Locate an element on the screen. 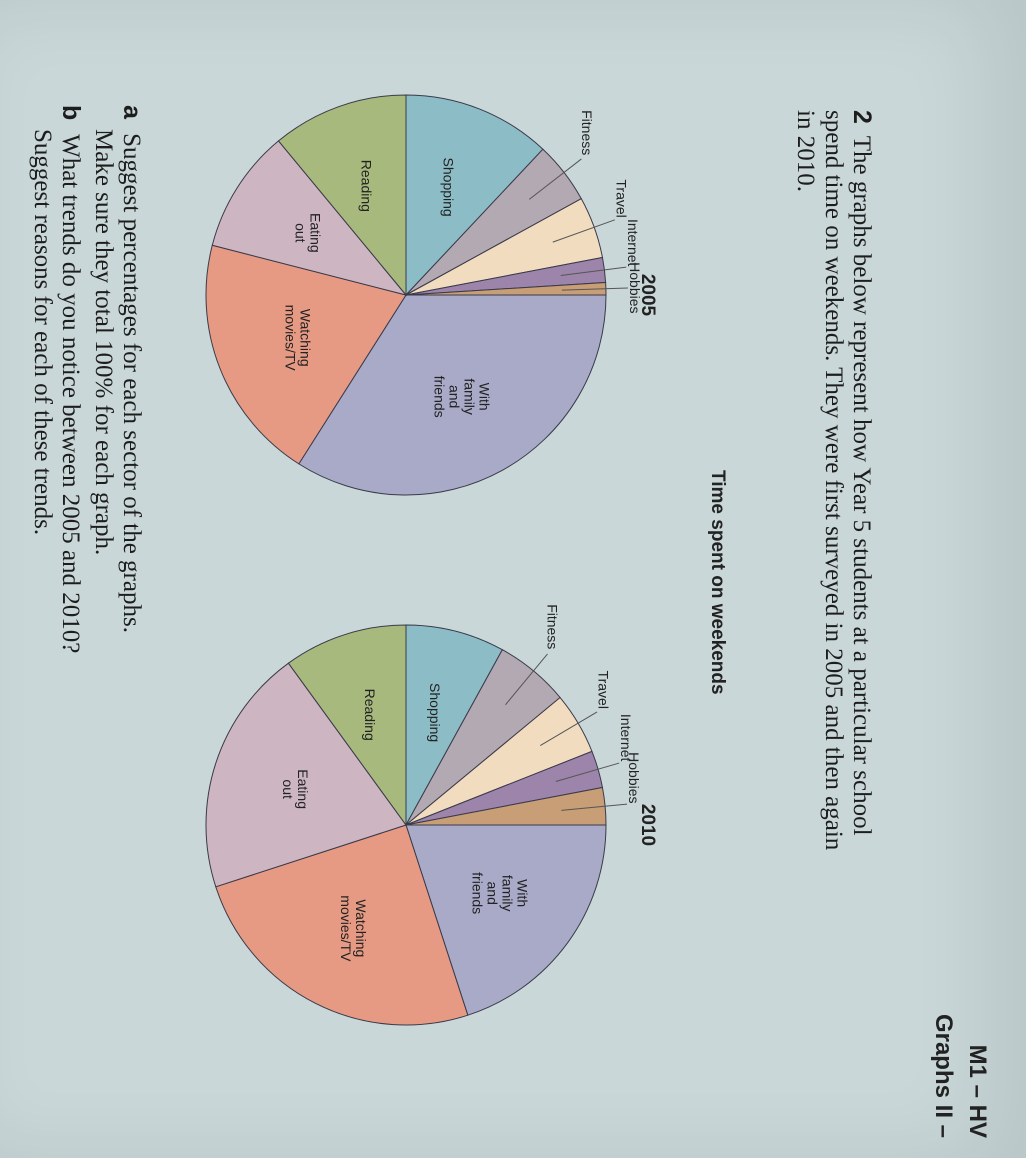 This screenshot has width=1026, height=1158. question-number: 2 is located at coordinates (862, 117).